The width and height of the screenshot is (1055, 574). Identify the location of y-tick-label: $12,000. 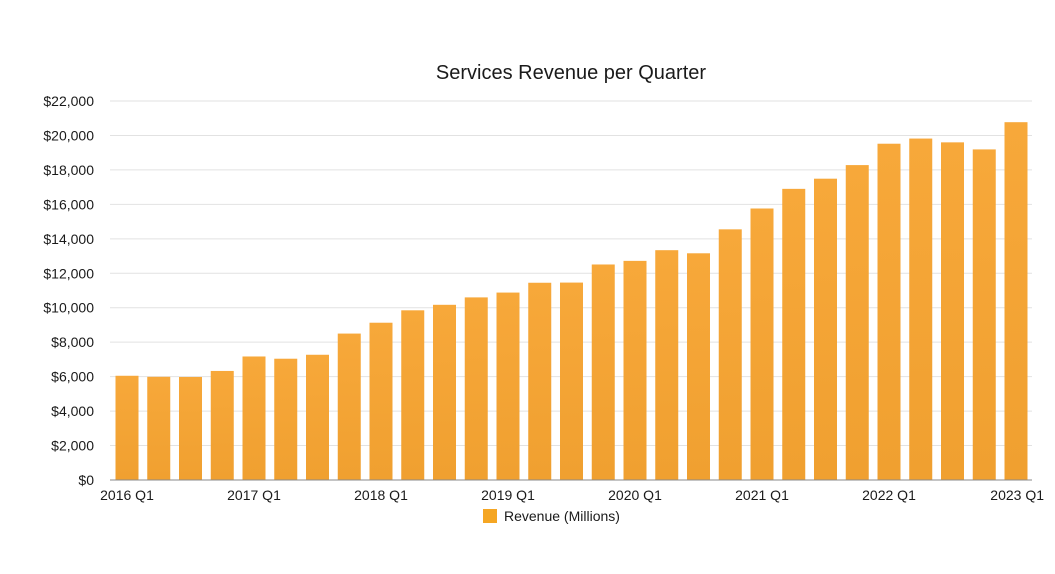
(68, 273).